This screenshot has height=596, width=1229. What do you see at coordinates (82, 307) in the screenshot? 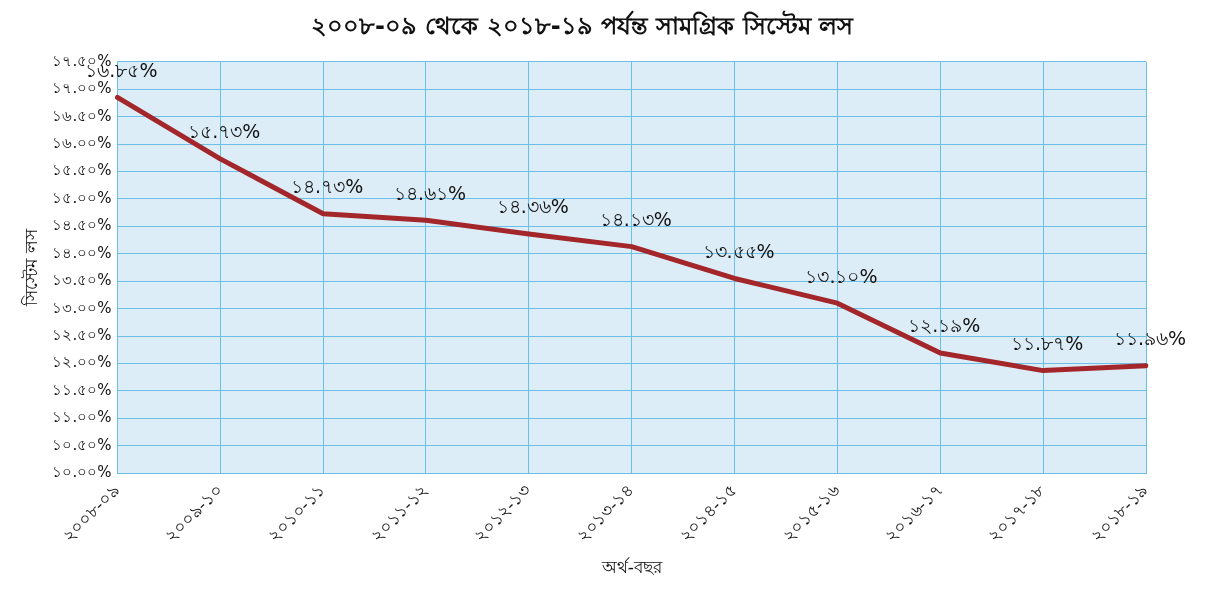
I see `y-tick-label: ১৩.০০%` at bounding box center [82, 307].